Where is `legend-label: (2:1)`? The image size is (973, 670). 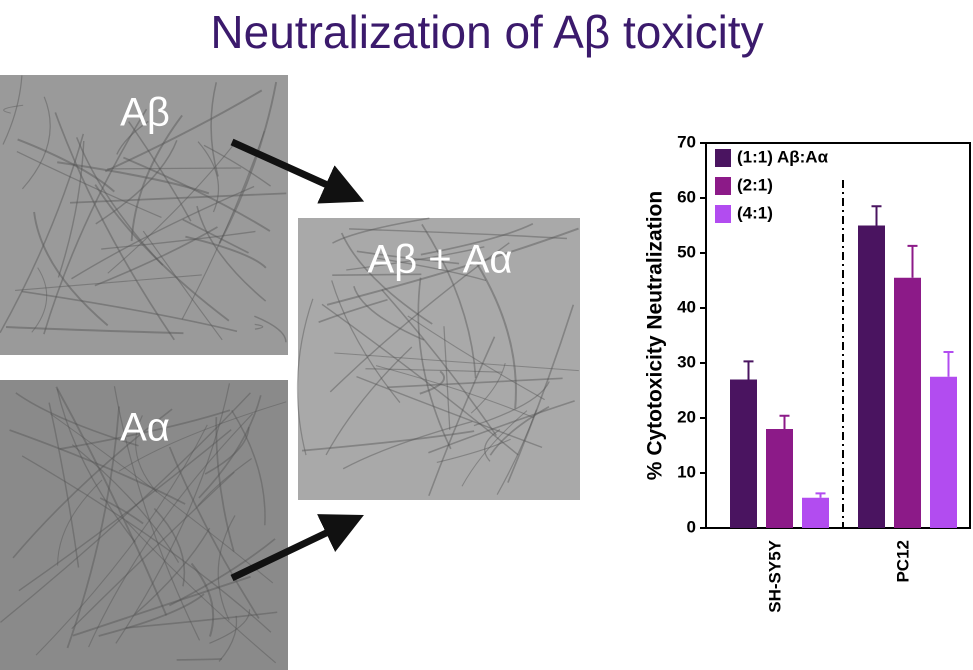
legend-label: (2:1) is located at coordinates (755, 184).